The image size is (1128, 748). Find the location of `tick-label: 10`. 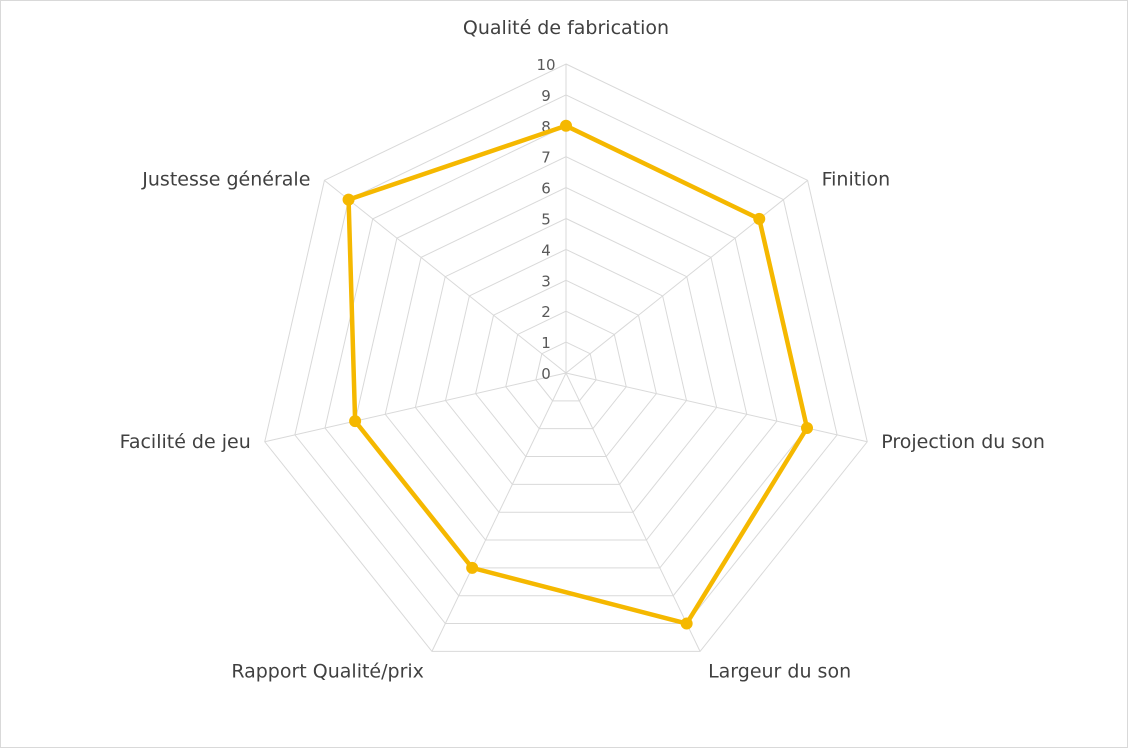

tick-label: 10 is located at coordinates (545, 65).